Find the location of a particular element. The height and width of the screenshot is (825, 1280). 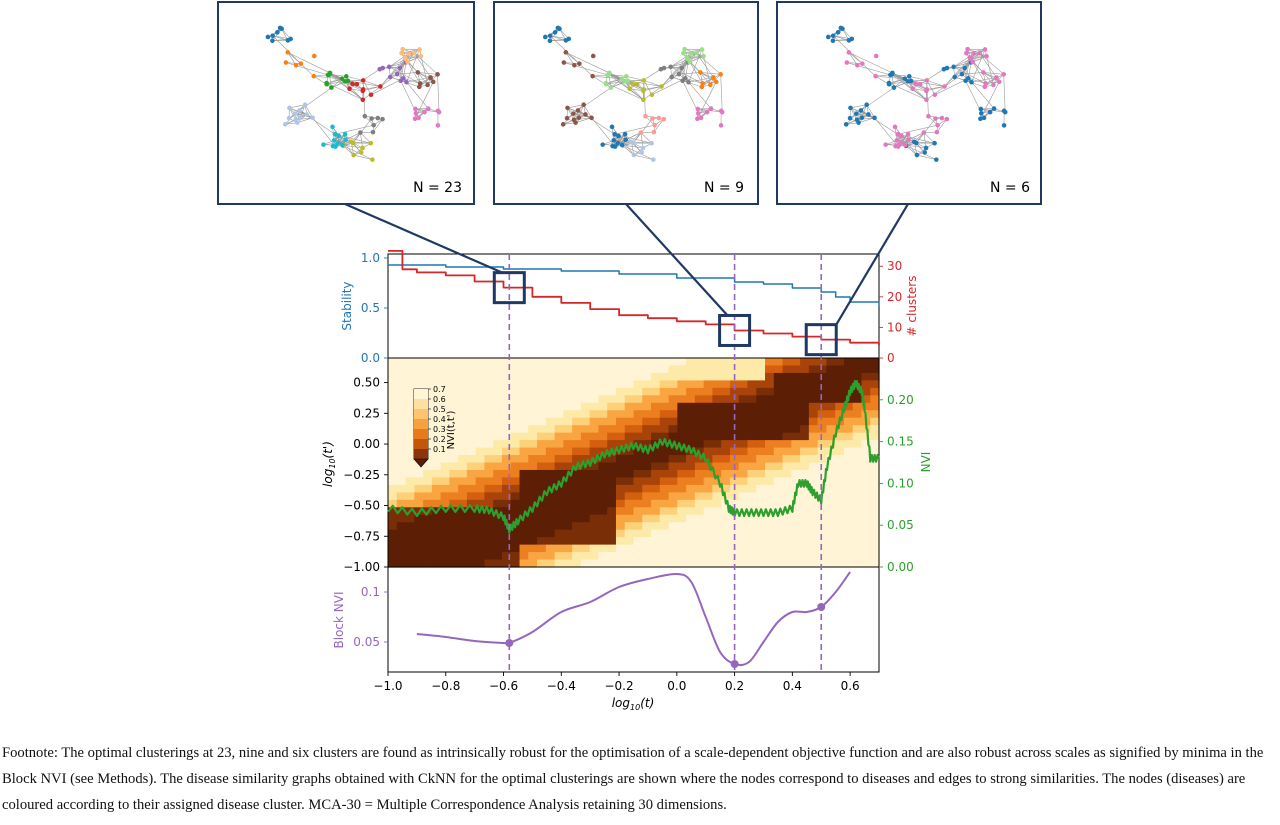

colorbar: 0.70.60.50.40.30.20.1 NVI(t,t') is located at coordinates (435, 426).